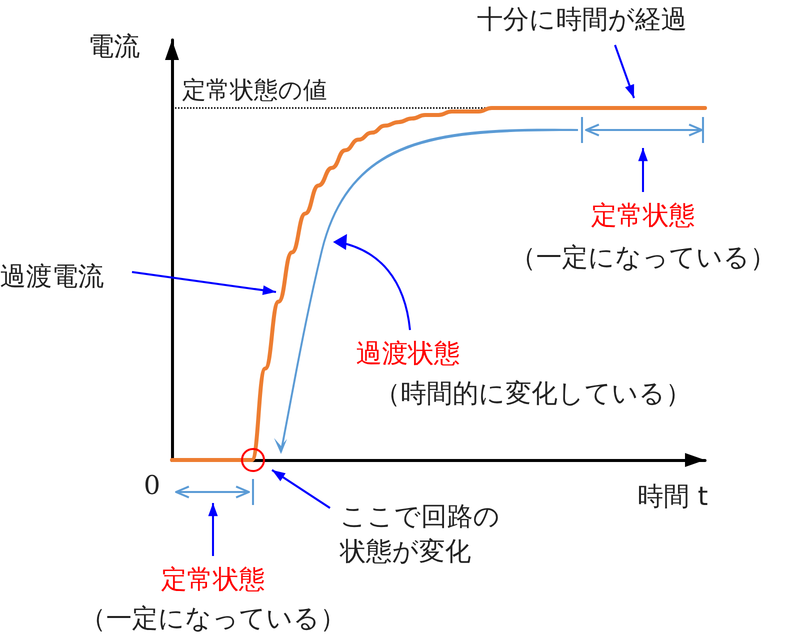 The height and width of the screenshot is (642, 786). I want to click on annotation: 過渡状態, so click(408, 354).